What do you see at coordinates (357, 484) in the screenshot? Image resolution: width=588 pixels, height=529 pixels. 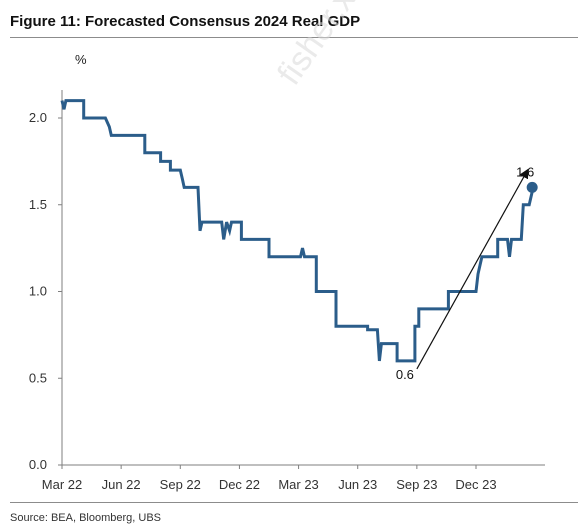 I see `x-tick-label: Jun 23` at bounding box center [357, 484].